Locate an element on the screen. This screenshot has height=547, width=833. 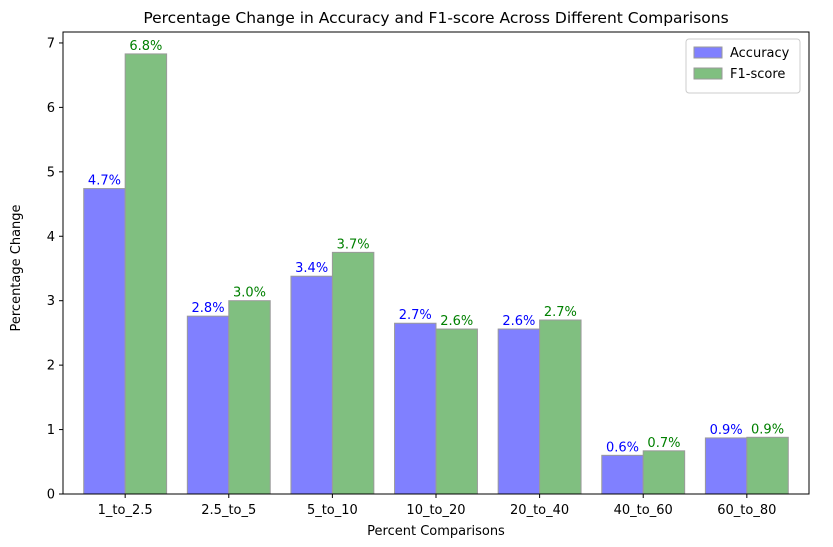
data-label: 3.4% is located at coordinates (311, 268).